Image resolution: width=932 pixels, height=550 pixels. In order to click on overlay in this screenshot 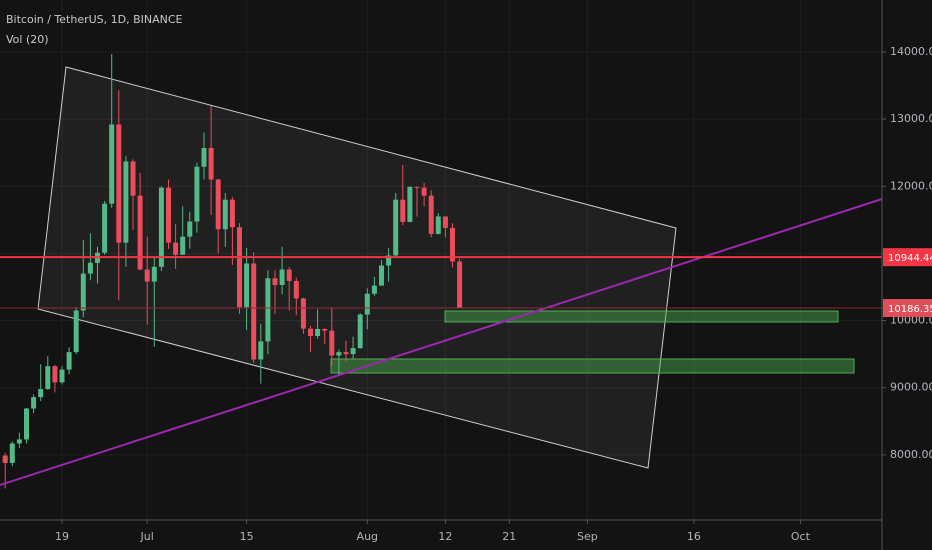, I will do `click(441, 282)`.